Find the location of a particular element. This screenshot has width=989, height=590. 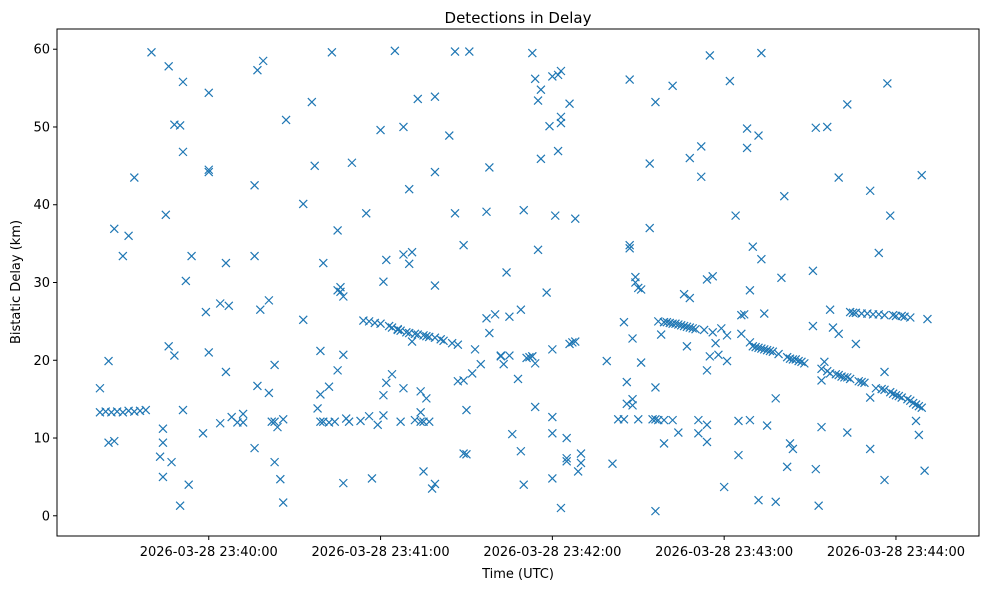

x-tick-label: 2026-03-28 23:43:00 is located at coordinates (724, 552).